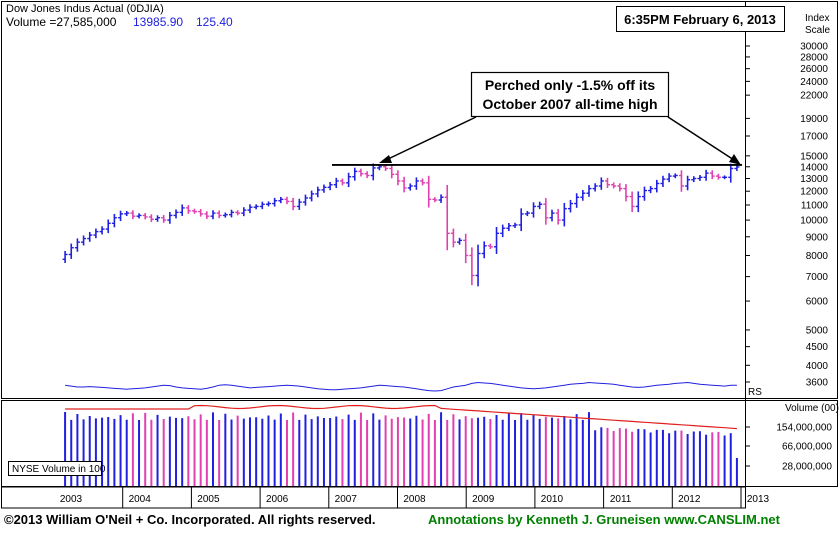 The height and width of the screenshot is (535, 840). What do you see at coordinates (814, 221) in the screenshot?
I see `price-tick-label: 10000` at bounding box center [814, 221].